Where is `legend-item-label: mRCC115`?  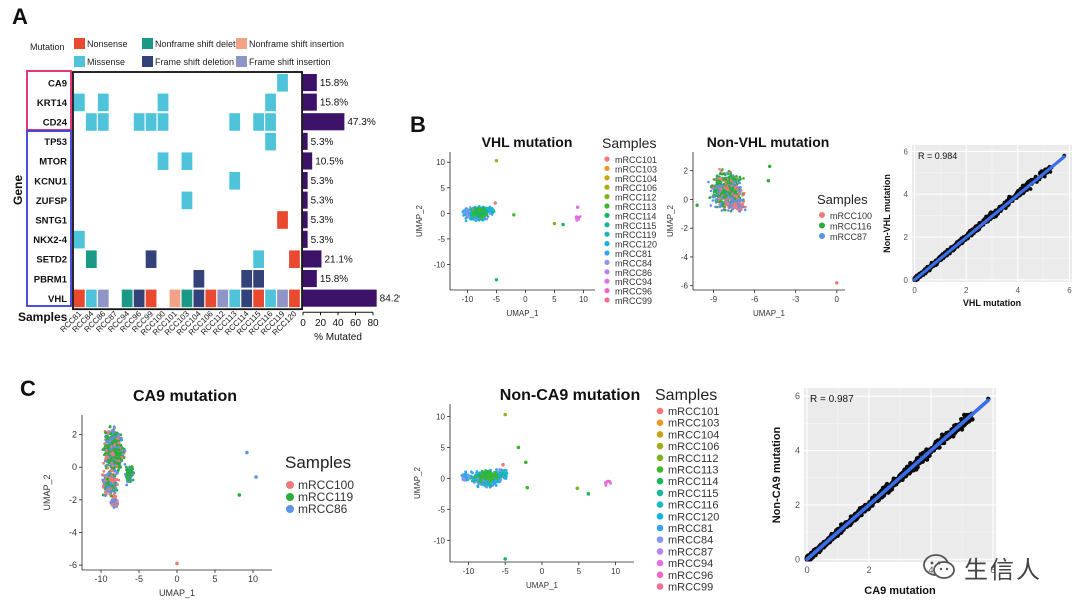
legend-item-label: mRCC115 is located at coordinates (693, 494).